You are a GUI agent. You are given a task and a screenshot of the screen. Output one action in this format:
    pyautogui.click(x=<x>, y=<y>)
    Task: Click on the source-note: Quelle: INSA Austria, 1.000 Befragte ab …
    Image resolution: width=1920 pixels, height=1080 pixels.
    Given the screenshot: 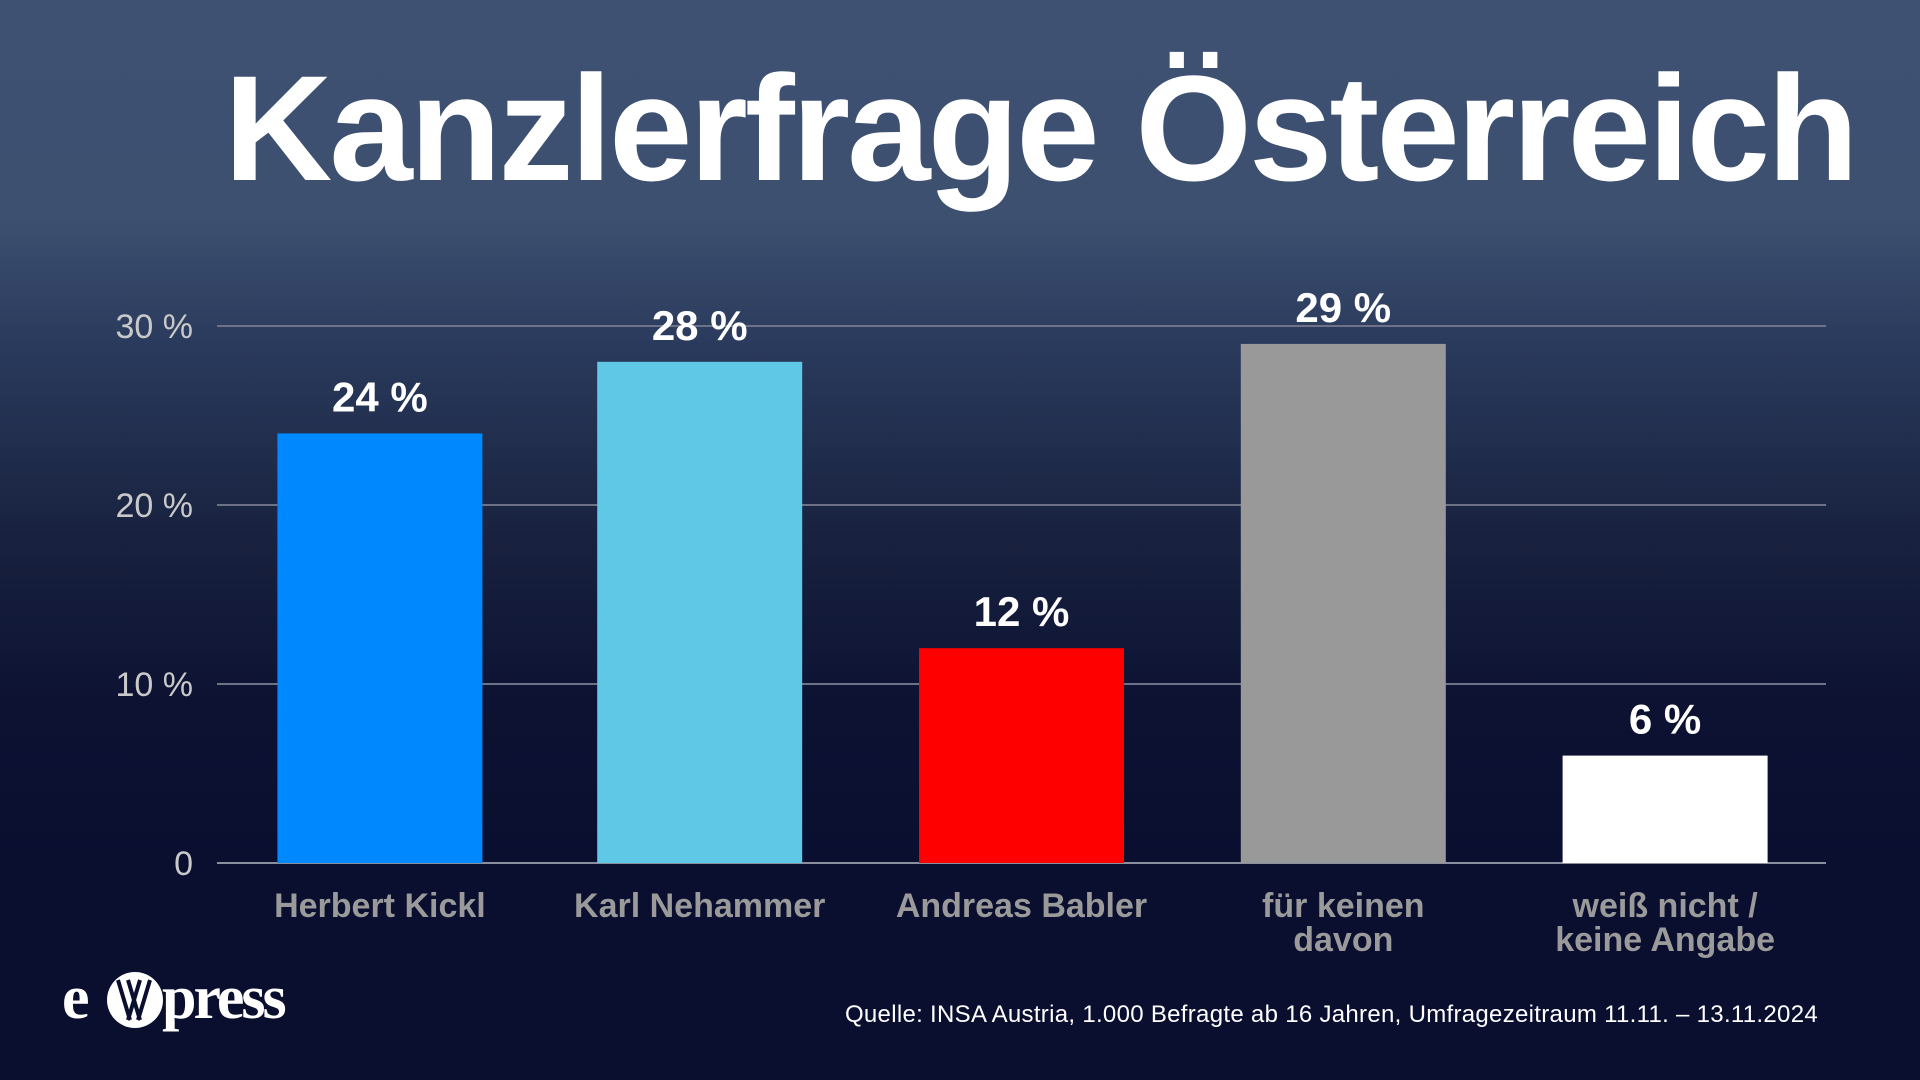 What is the action you would take?
    pyautogui.click(x=1331, y=1014)
    